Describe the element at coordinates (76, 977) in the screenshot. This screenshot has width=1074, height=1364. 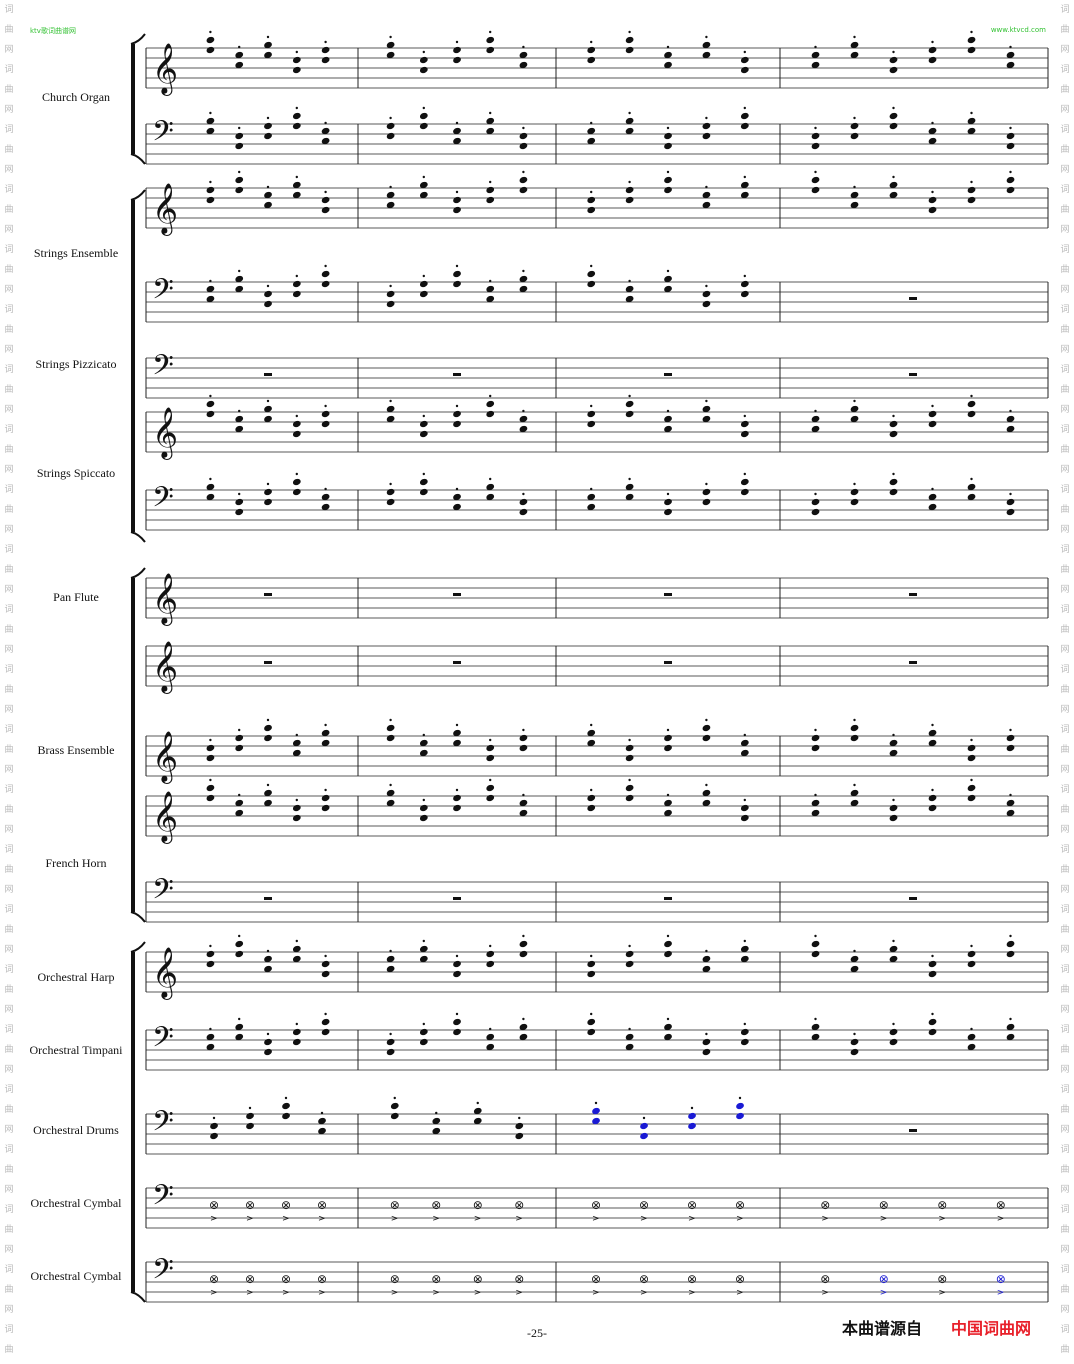
I see `label-orchestral-harp: Orchestral Harp` at that location.